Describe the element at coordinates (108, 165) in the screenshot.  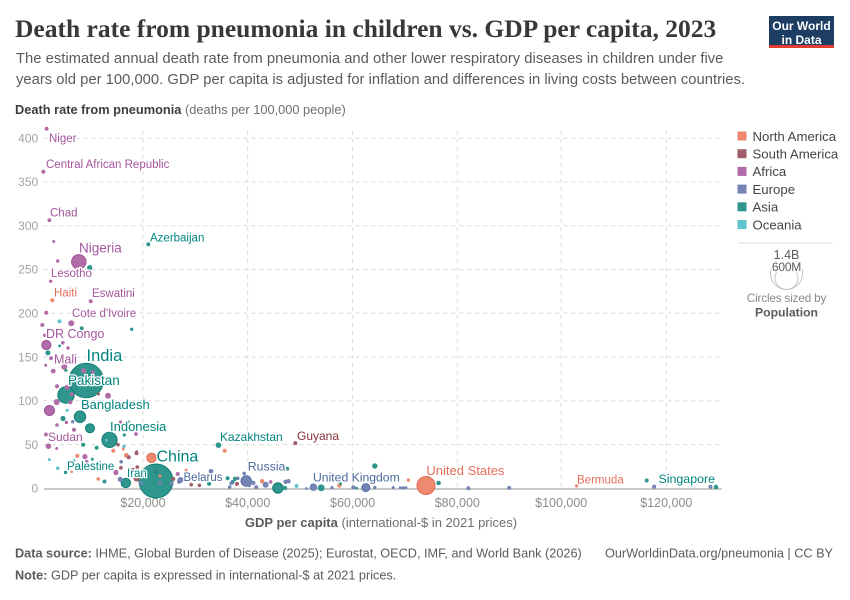
I see `svg-text: Central African Republic` at that location.